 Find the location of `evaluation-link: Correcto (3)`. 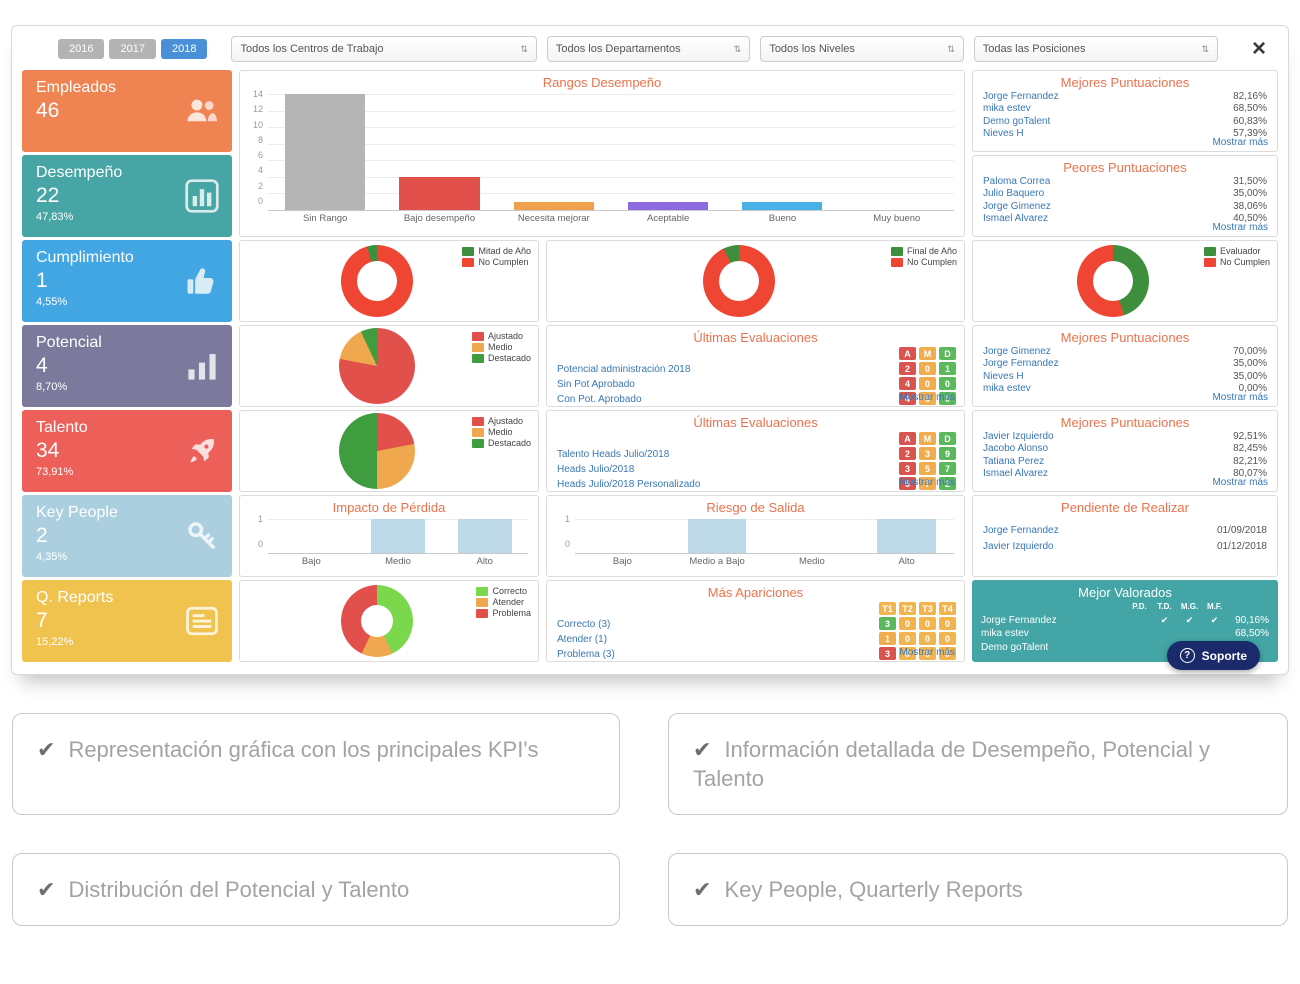

evaluation-link: Correcto (3) is located at coordinates (584, 624).